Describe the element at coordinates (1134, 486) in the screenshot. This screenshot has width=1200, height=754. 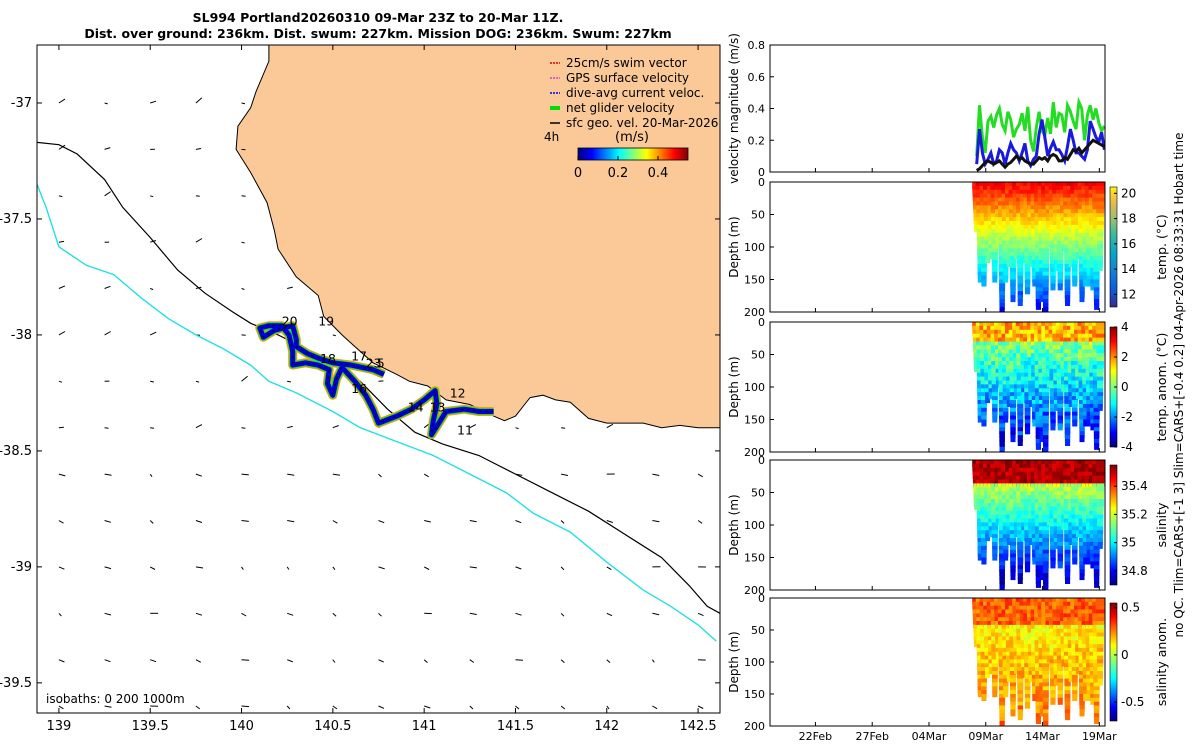
I see `panel-colorbar-tick-label: 35.4` at that location.